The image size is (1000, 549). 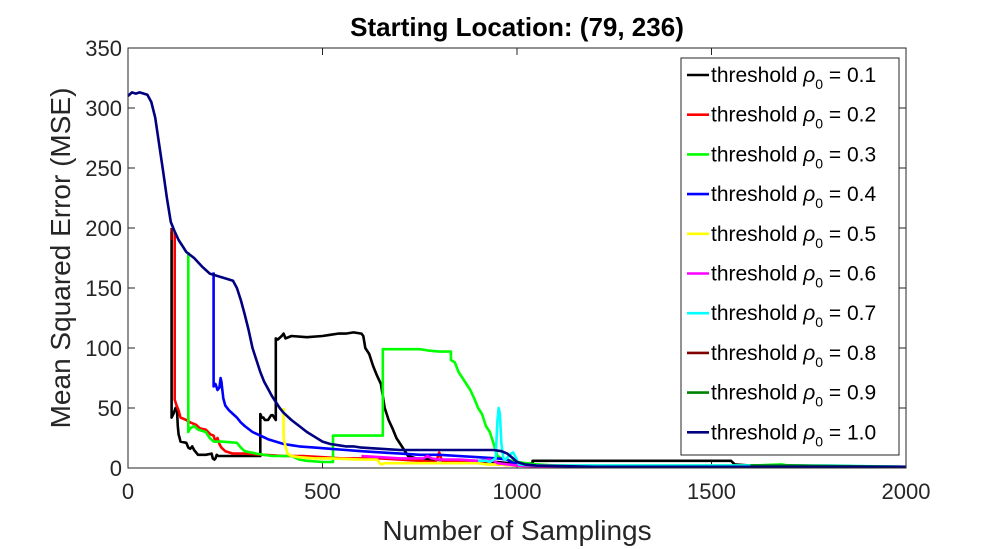 What do you see at coordinates (517, 491) in the screenshot?
I see `x-tick-label: 1000` at bounding box center [517, 491].